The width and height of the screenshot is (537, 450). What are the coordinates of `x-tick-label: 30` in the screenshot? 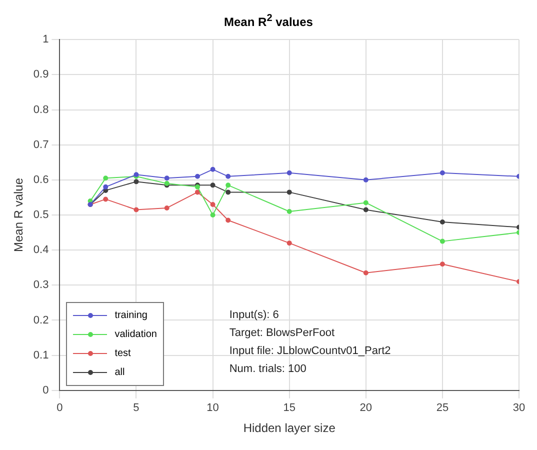 It's located at (519, 408).